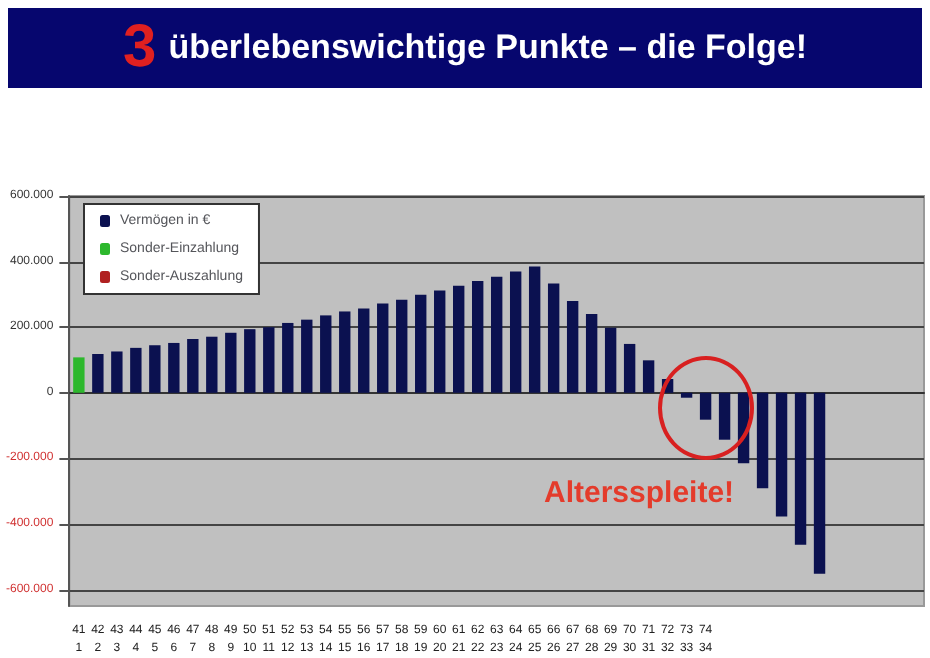 This screenshot has height=658, width=930. I want to click on annotation: Altersspleite!, so click(639, 493).